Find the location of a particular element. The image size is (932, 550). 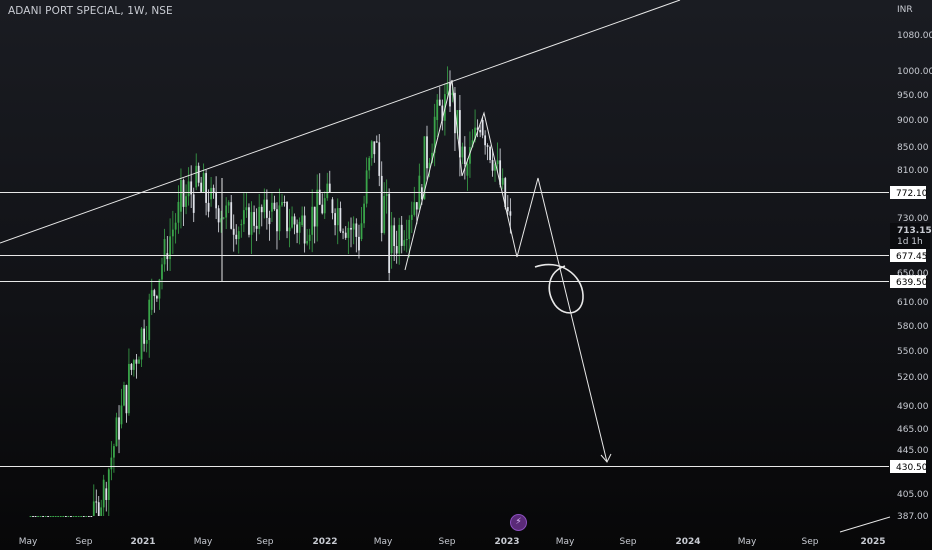

level-label-text: 430.50 is located at coordinates (912, 468).